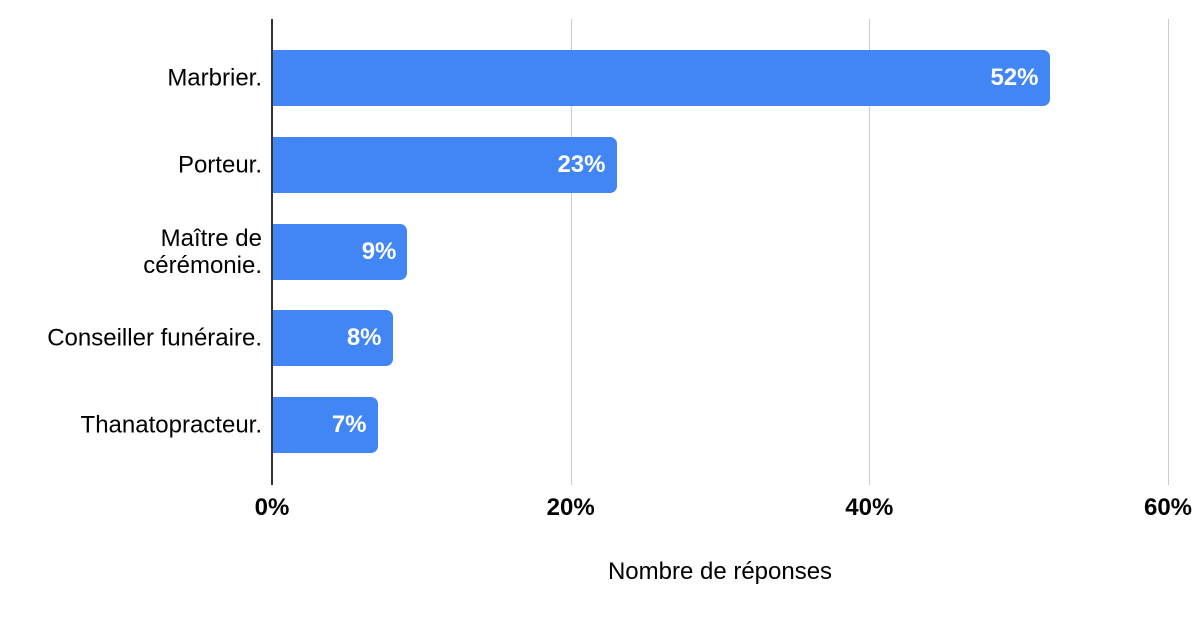 Image resolution: width=1200 pixels, height=620 pixels. Describe the element at coordinates (364, 337) in the screenshot. I see `bar-value-label: 8%` at that location.